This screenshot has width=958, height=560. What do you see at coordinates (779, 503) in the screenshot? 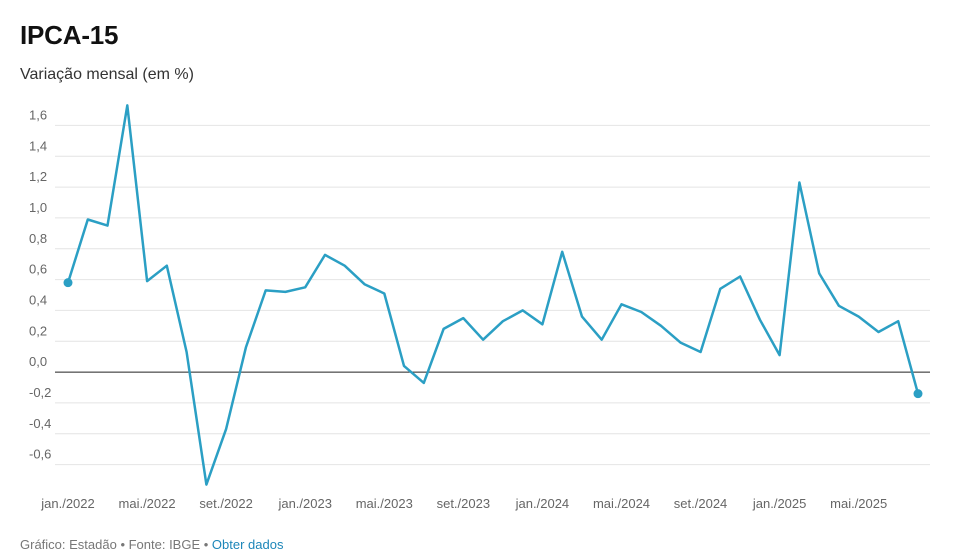
I see `x-tick-label: jan./2025` at bounding box center [779, 503].